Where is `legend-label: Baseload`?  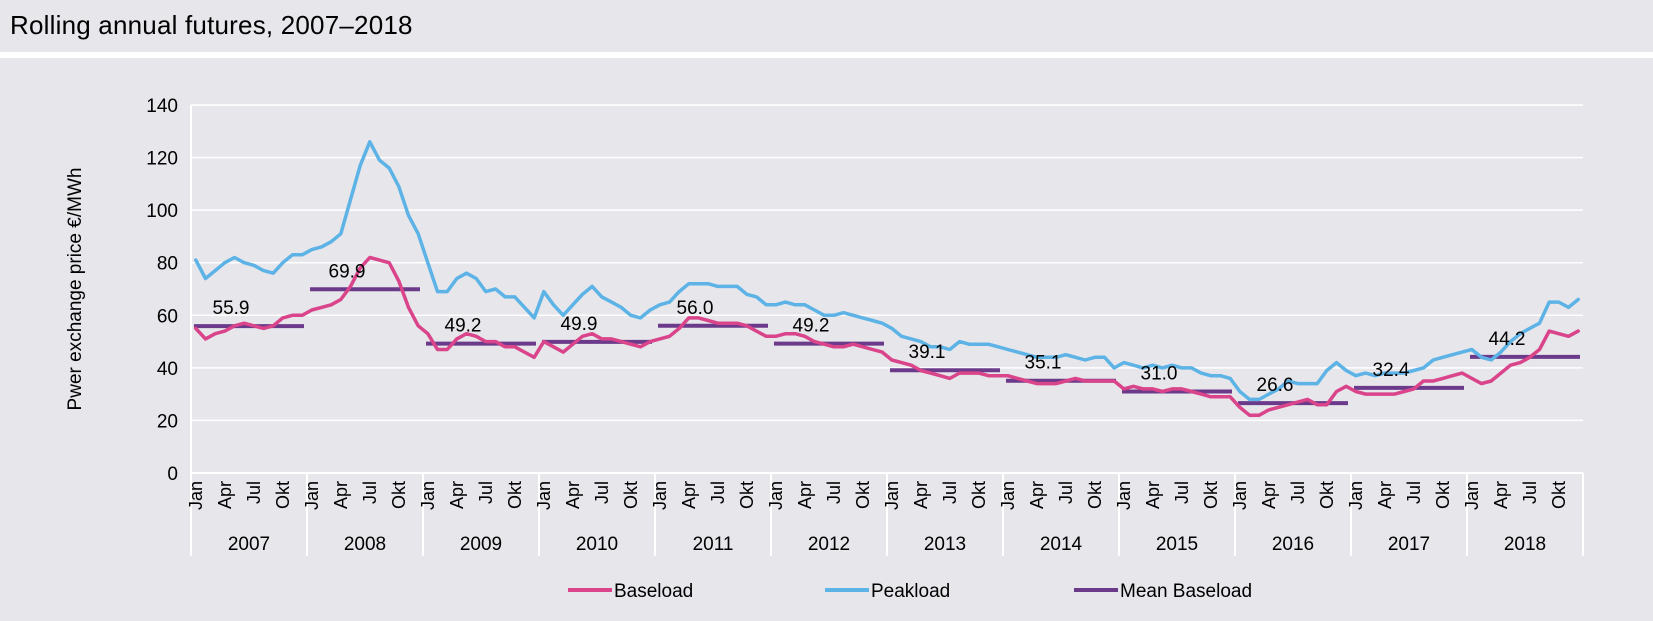
legend-label: Baseload is located at coordinates (653, 591).